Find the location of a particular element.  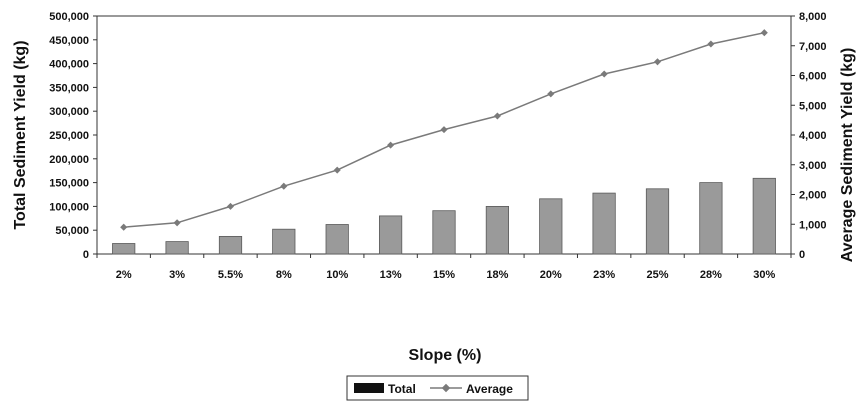

average-point-5-5pct is located at coordinates (230, 206).